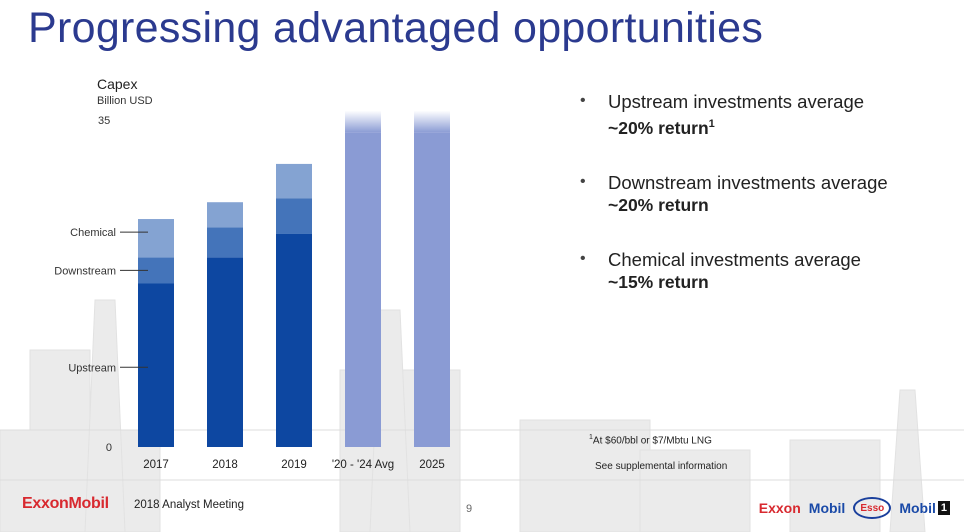 The width and height of the screenshot is (964, 532). Describe the element at coordinates (661, 127) in the screenshot. I see `bullet-emphasis: ~20% return1` at that location.